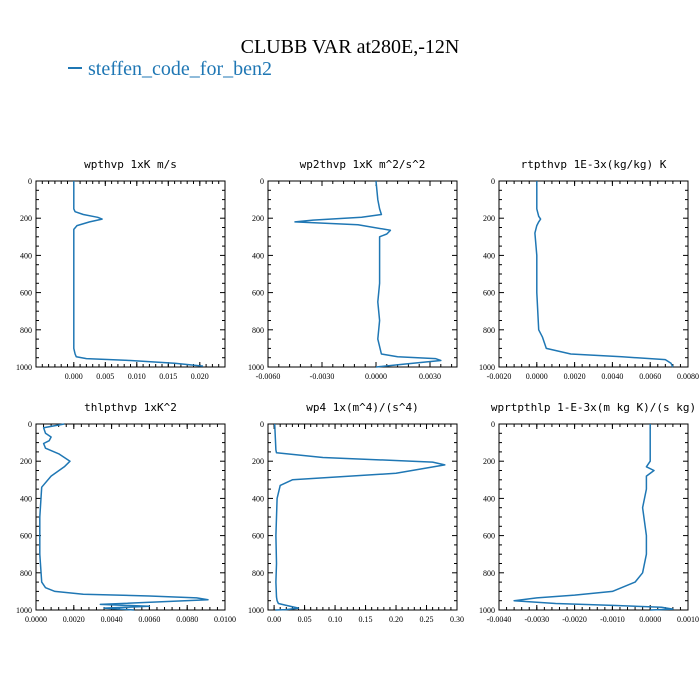 This screenshot has width=700, height=700. What do you see at coordinates (593, 407) in the screenshot?
I see `subplot-title: wprtpthlp 1-E-3x(m kg K)/(s kg)` at bounding box center [593, 407].